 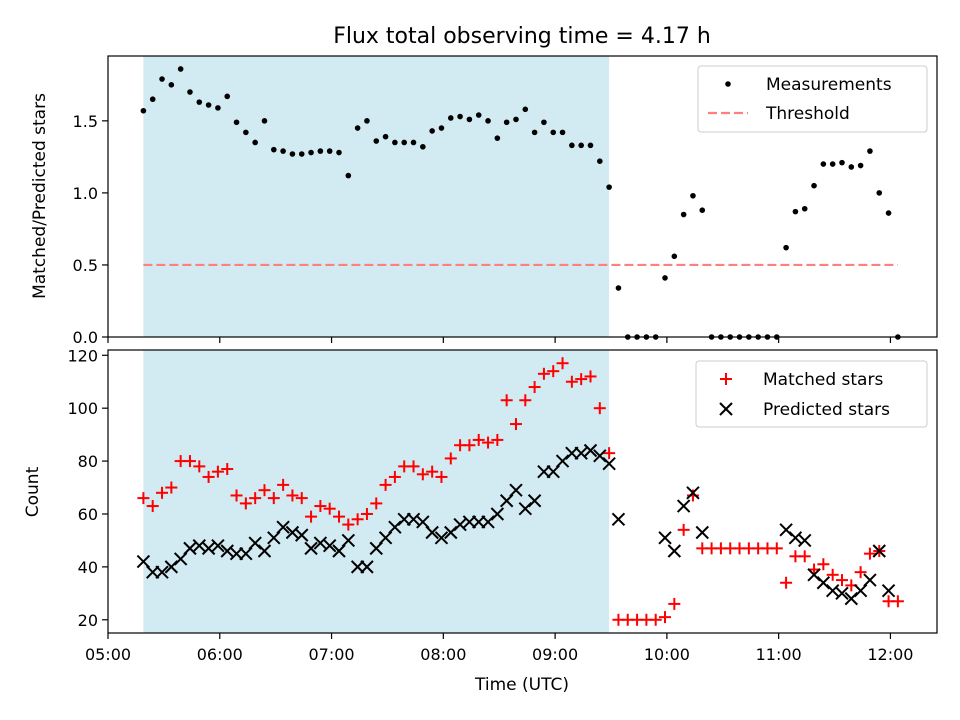 I want to click on y-tick-label: 120, so click(x=82, y=355).